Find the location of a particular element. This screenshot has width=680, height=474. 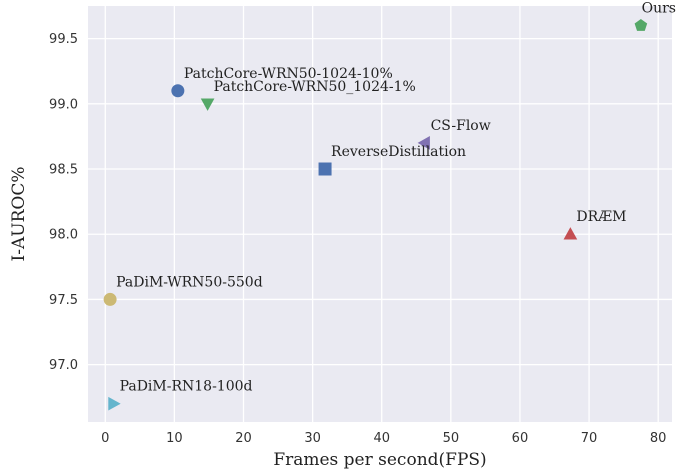

x-tick-labels: 0 10 20 30 40 50 60 70 80 is located at coordinates (383, 438).